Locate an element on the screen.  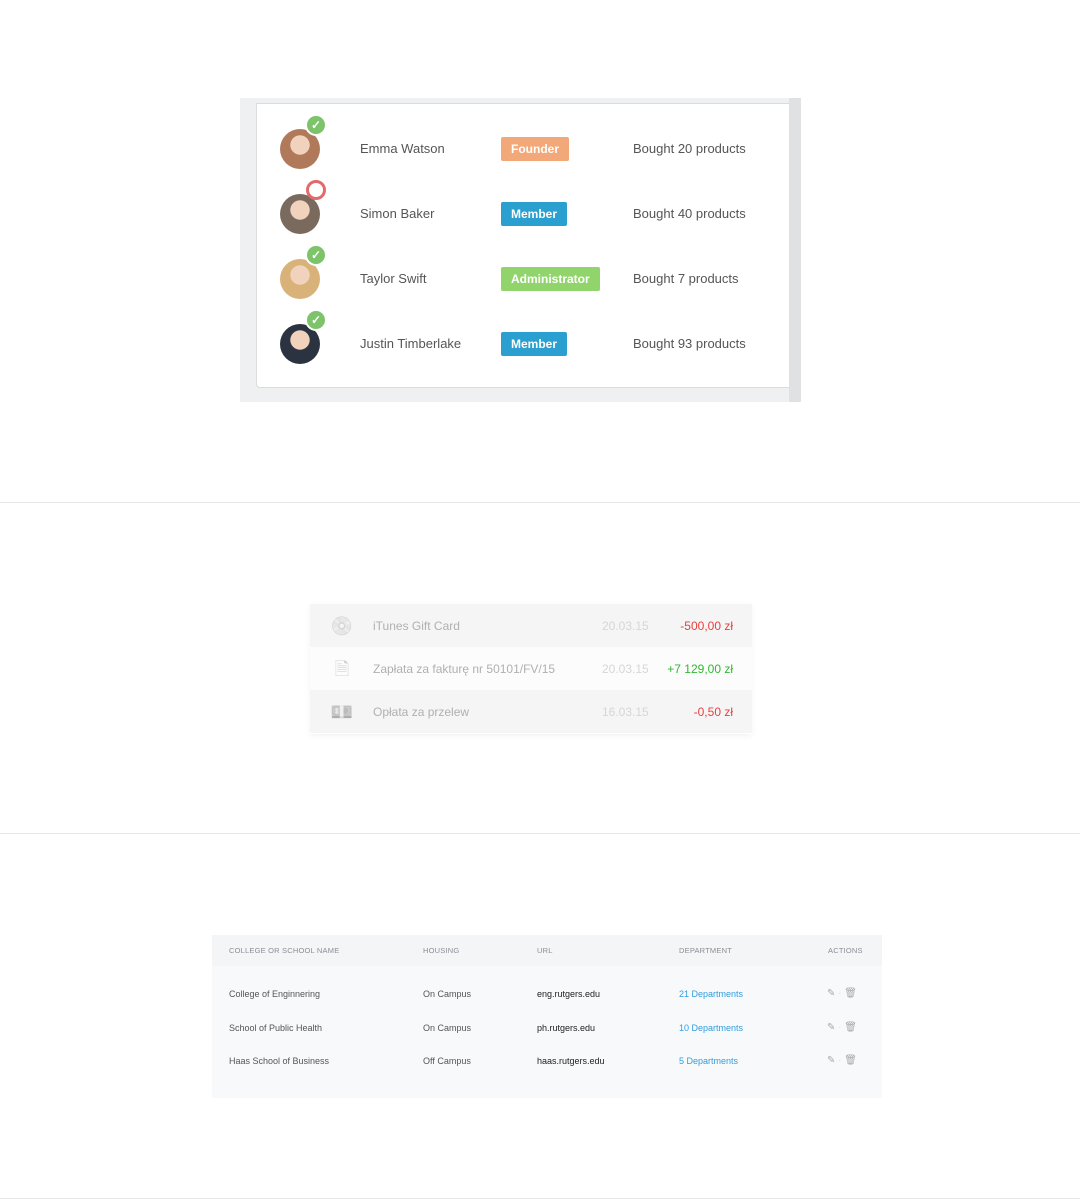
transaction-date: 16.03.15 is located at coordinates (625, 712).